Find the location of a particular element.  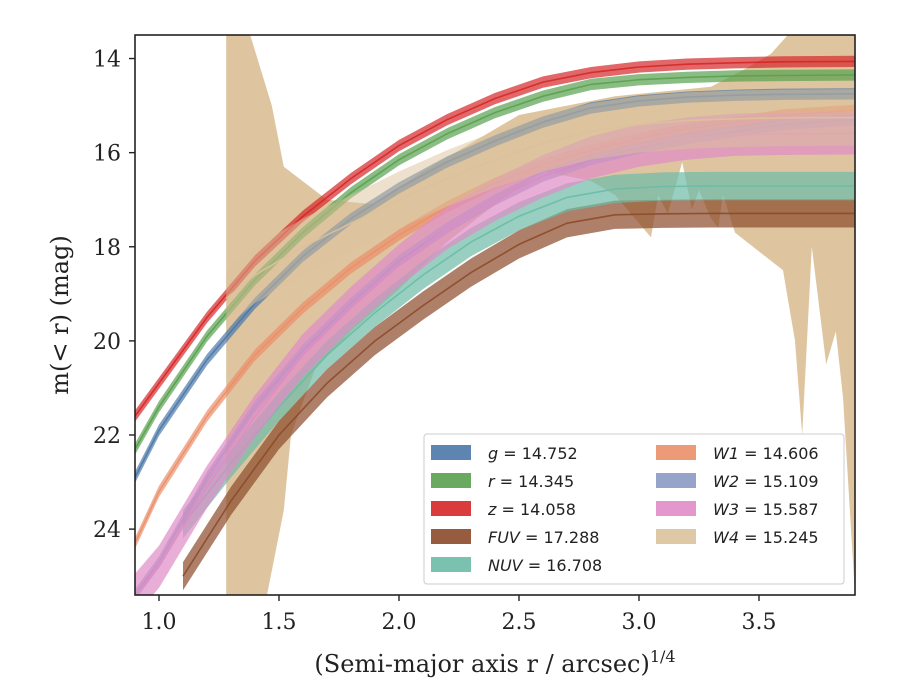

legend-label: NUV = 16.708 is located at coordinates (545, 565).